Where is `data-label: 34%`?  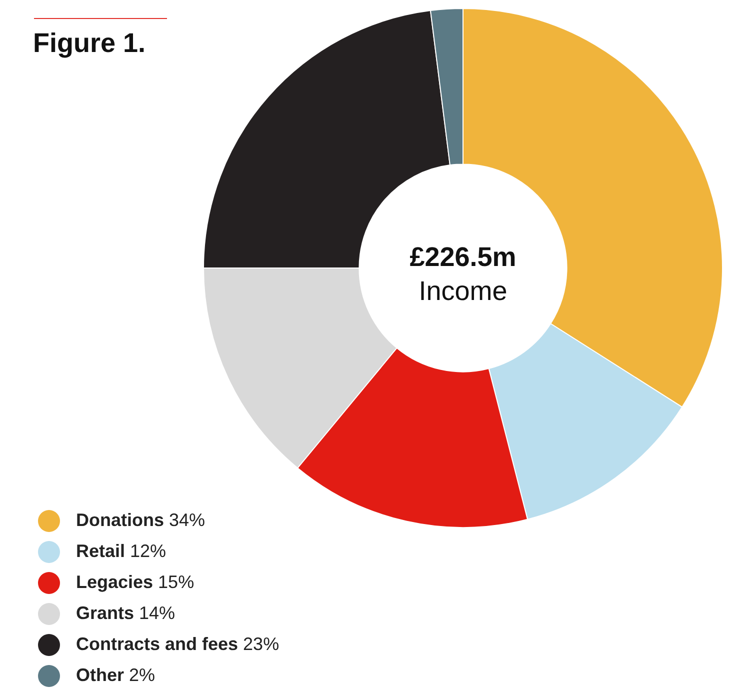 data-label: 34% is located at coordinates (187, 520).